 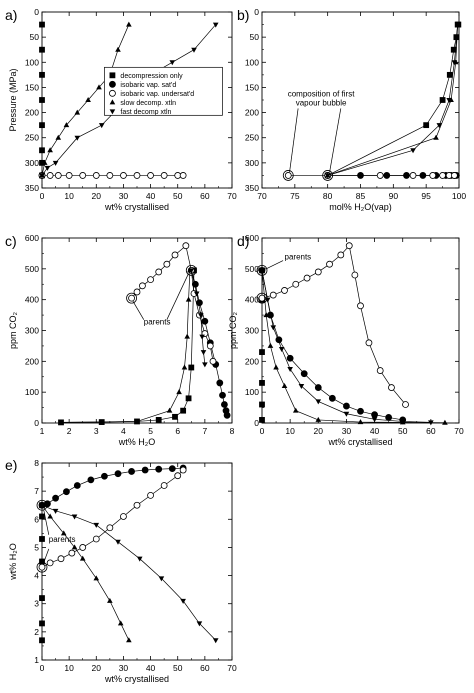 What do you see at coordinates (157, 94) in the screenshot?
I see `legend-label: isobaric vap. undersat'd` at bounding box center [157, 94].